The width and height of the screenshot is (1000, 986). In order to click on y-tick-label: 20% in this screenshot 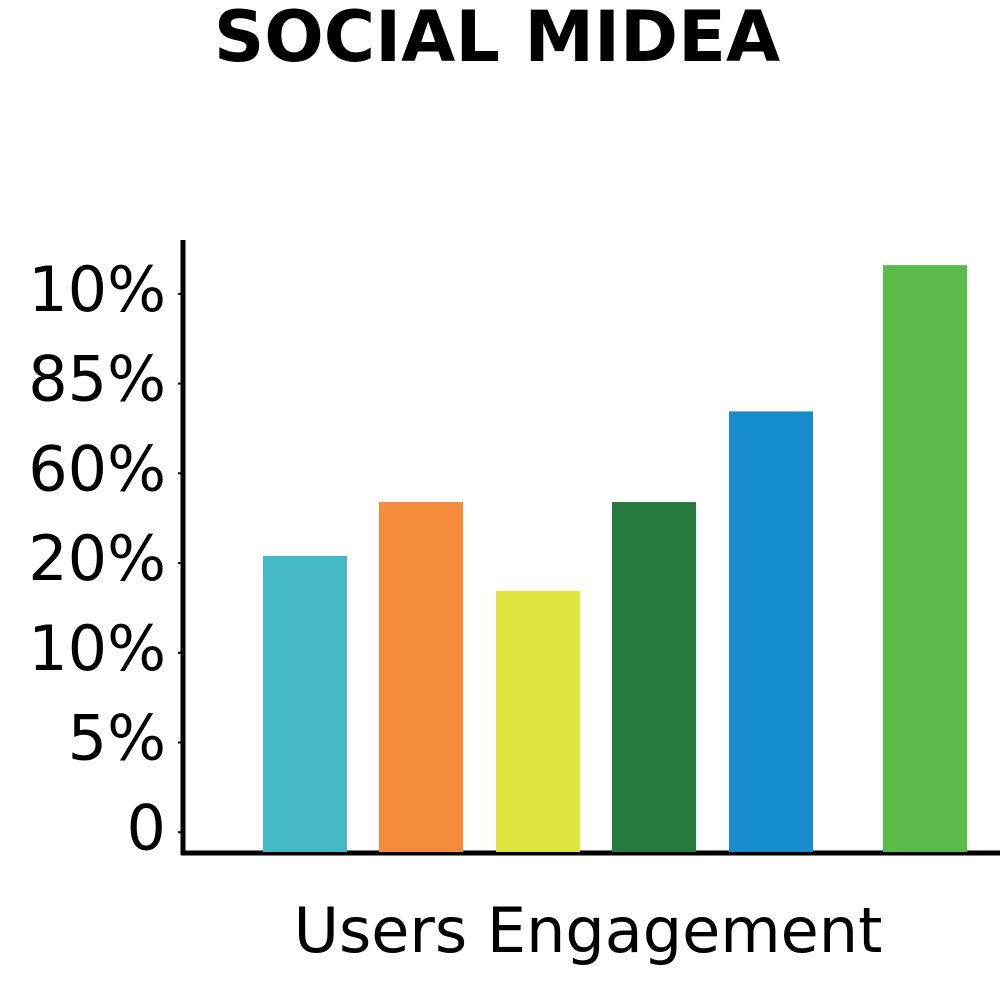, I will do `click(97, 558)`.